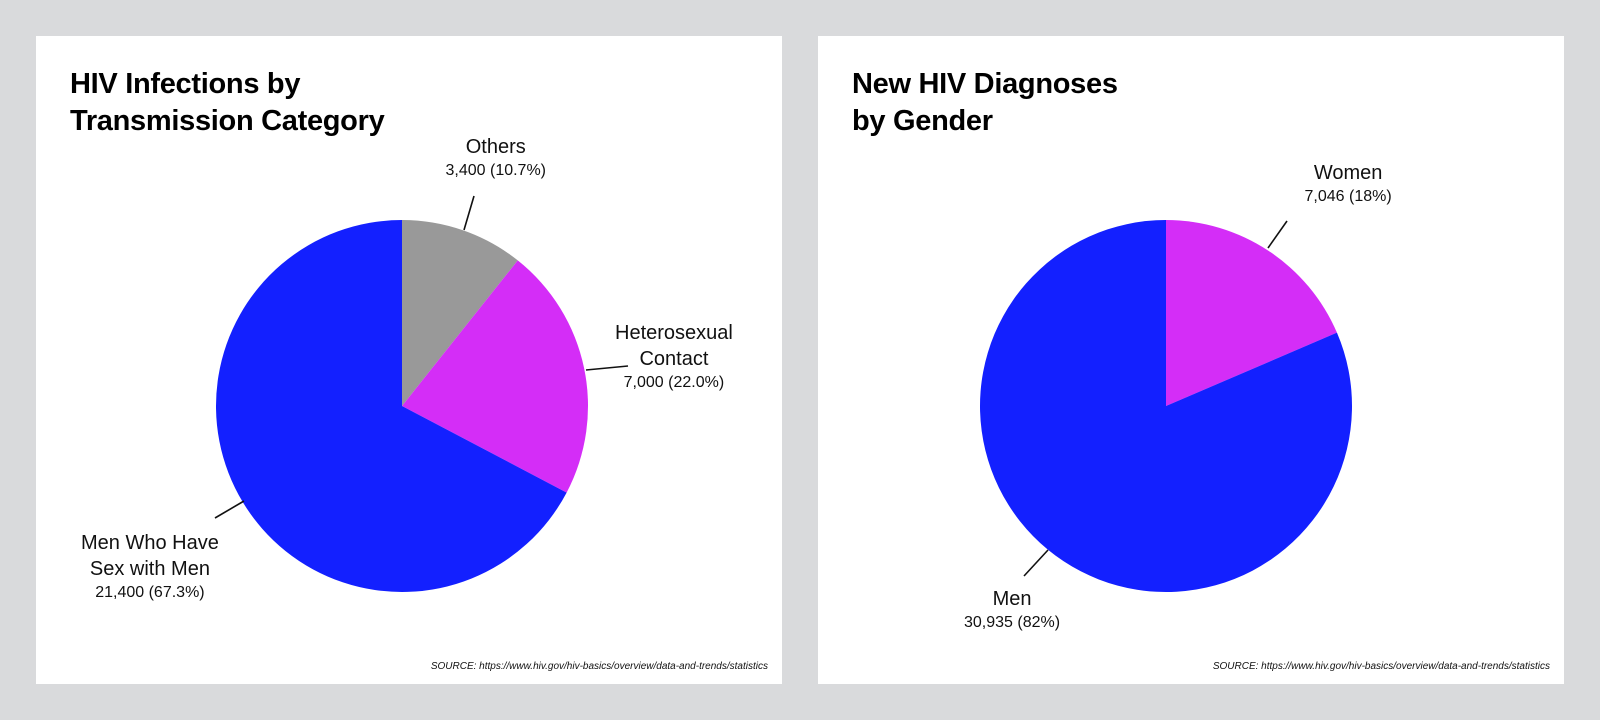 This screenshot has height=720, width=1600. I want to click on slice-label-women: Women 7,046 (18%), so click(1348, 183).